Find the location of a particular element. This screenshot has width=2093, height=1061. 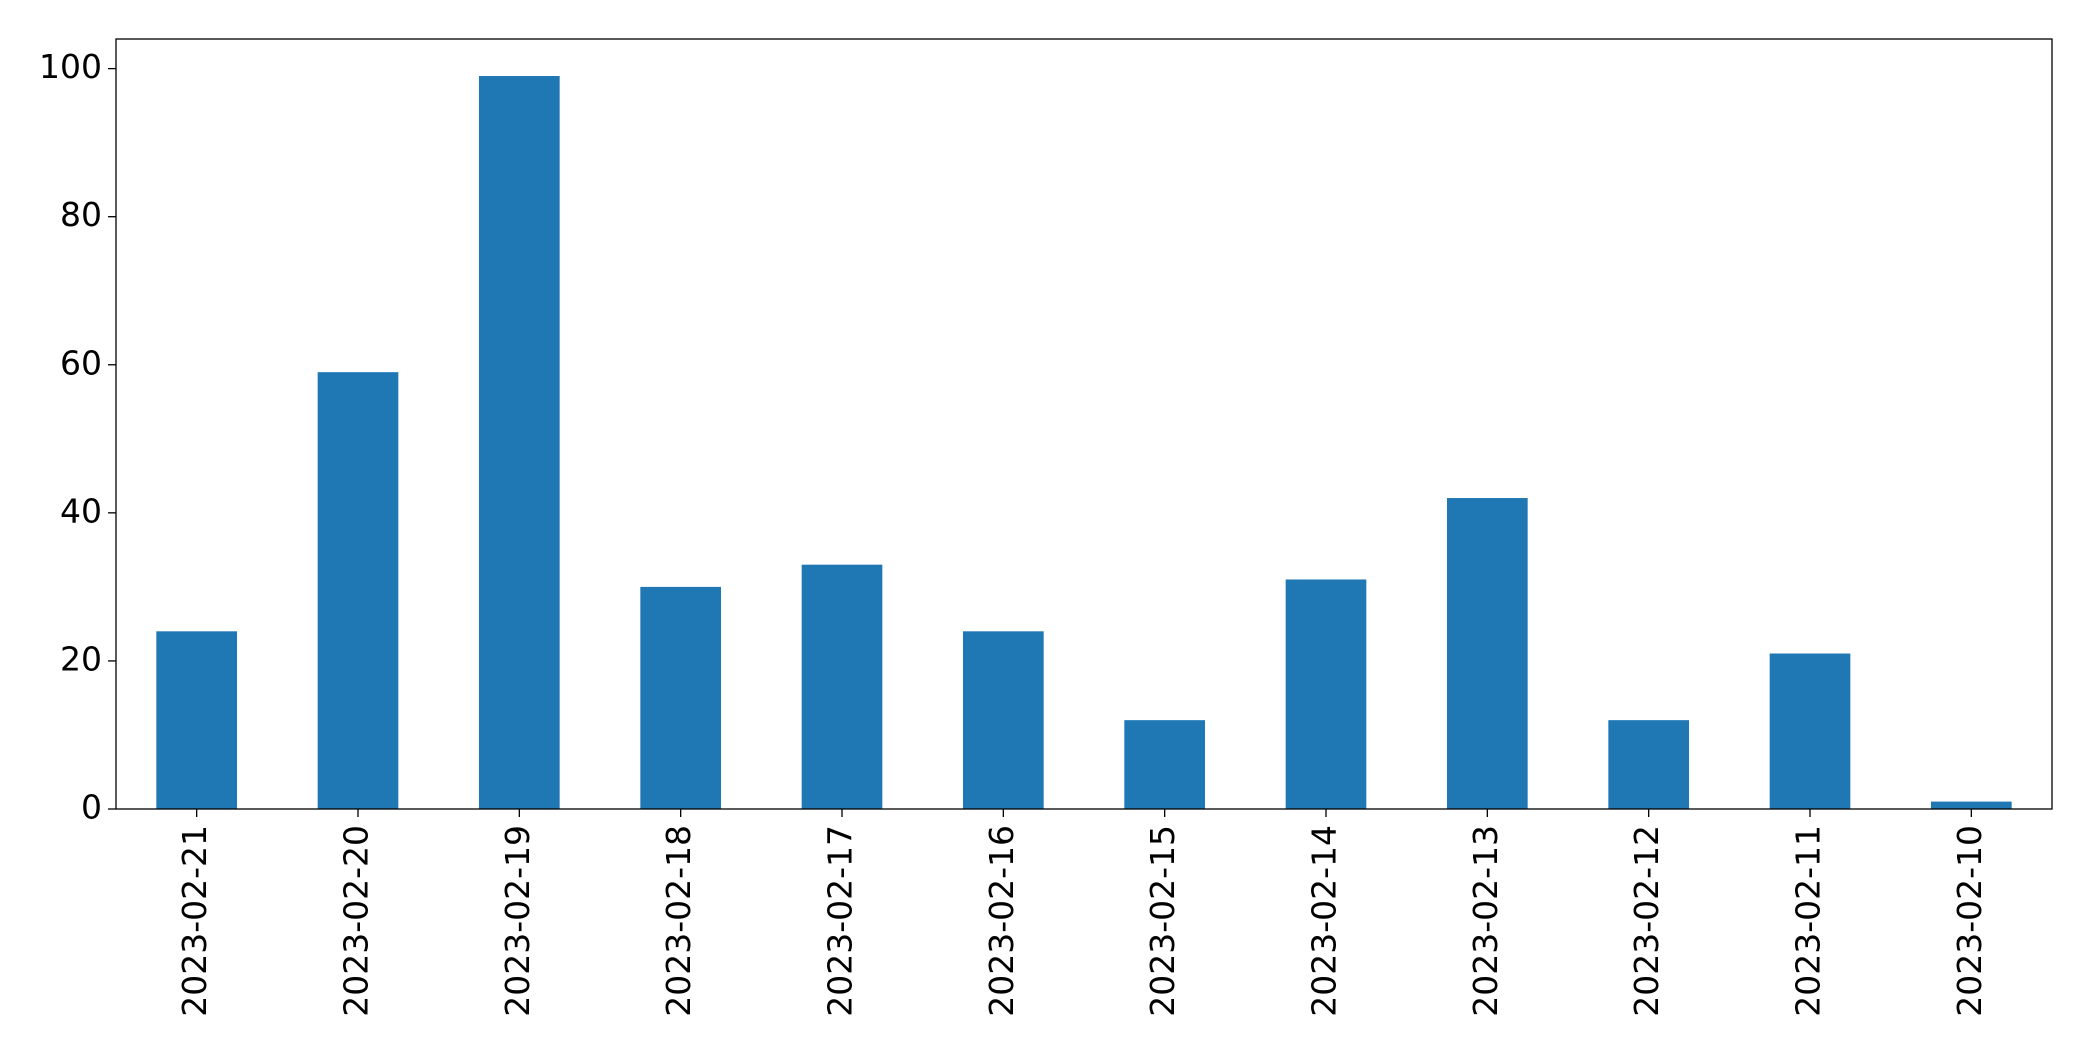

x-tick-label: 2023-02-12 is located at coordinates (1646, 921).